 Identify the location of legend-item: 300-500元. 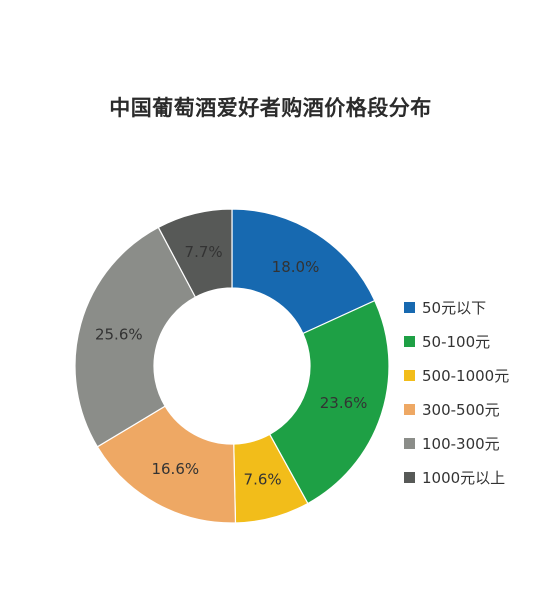
(456, 409).